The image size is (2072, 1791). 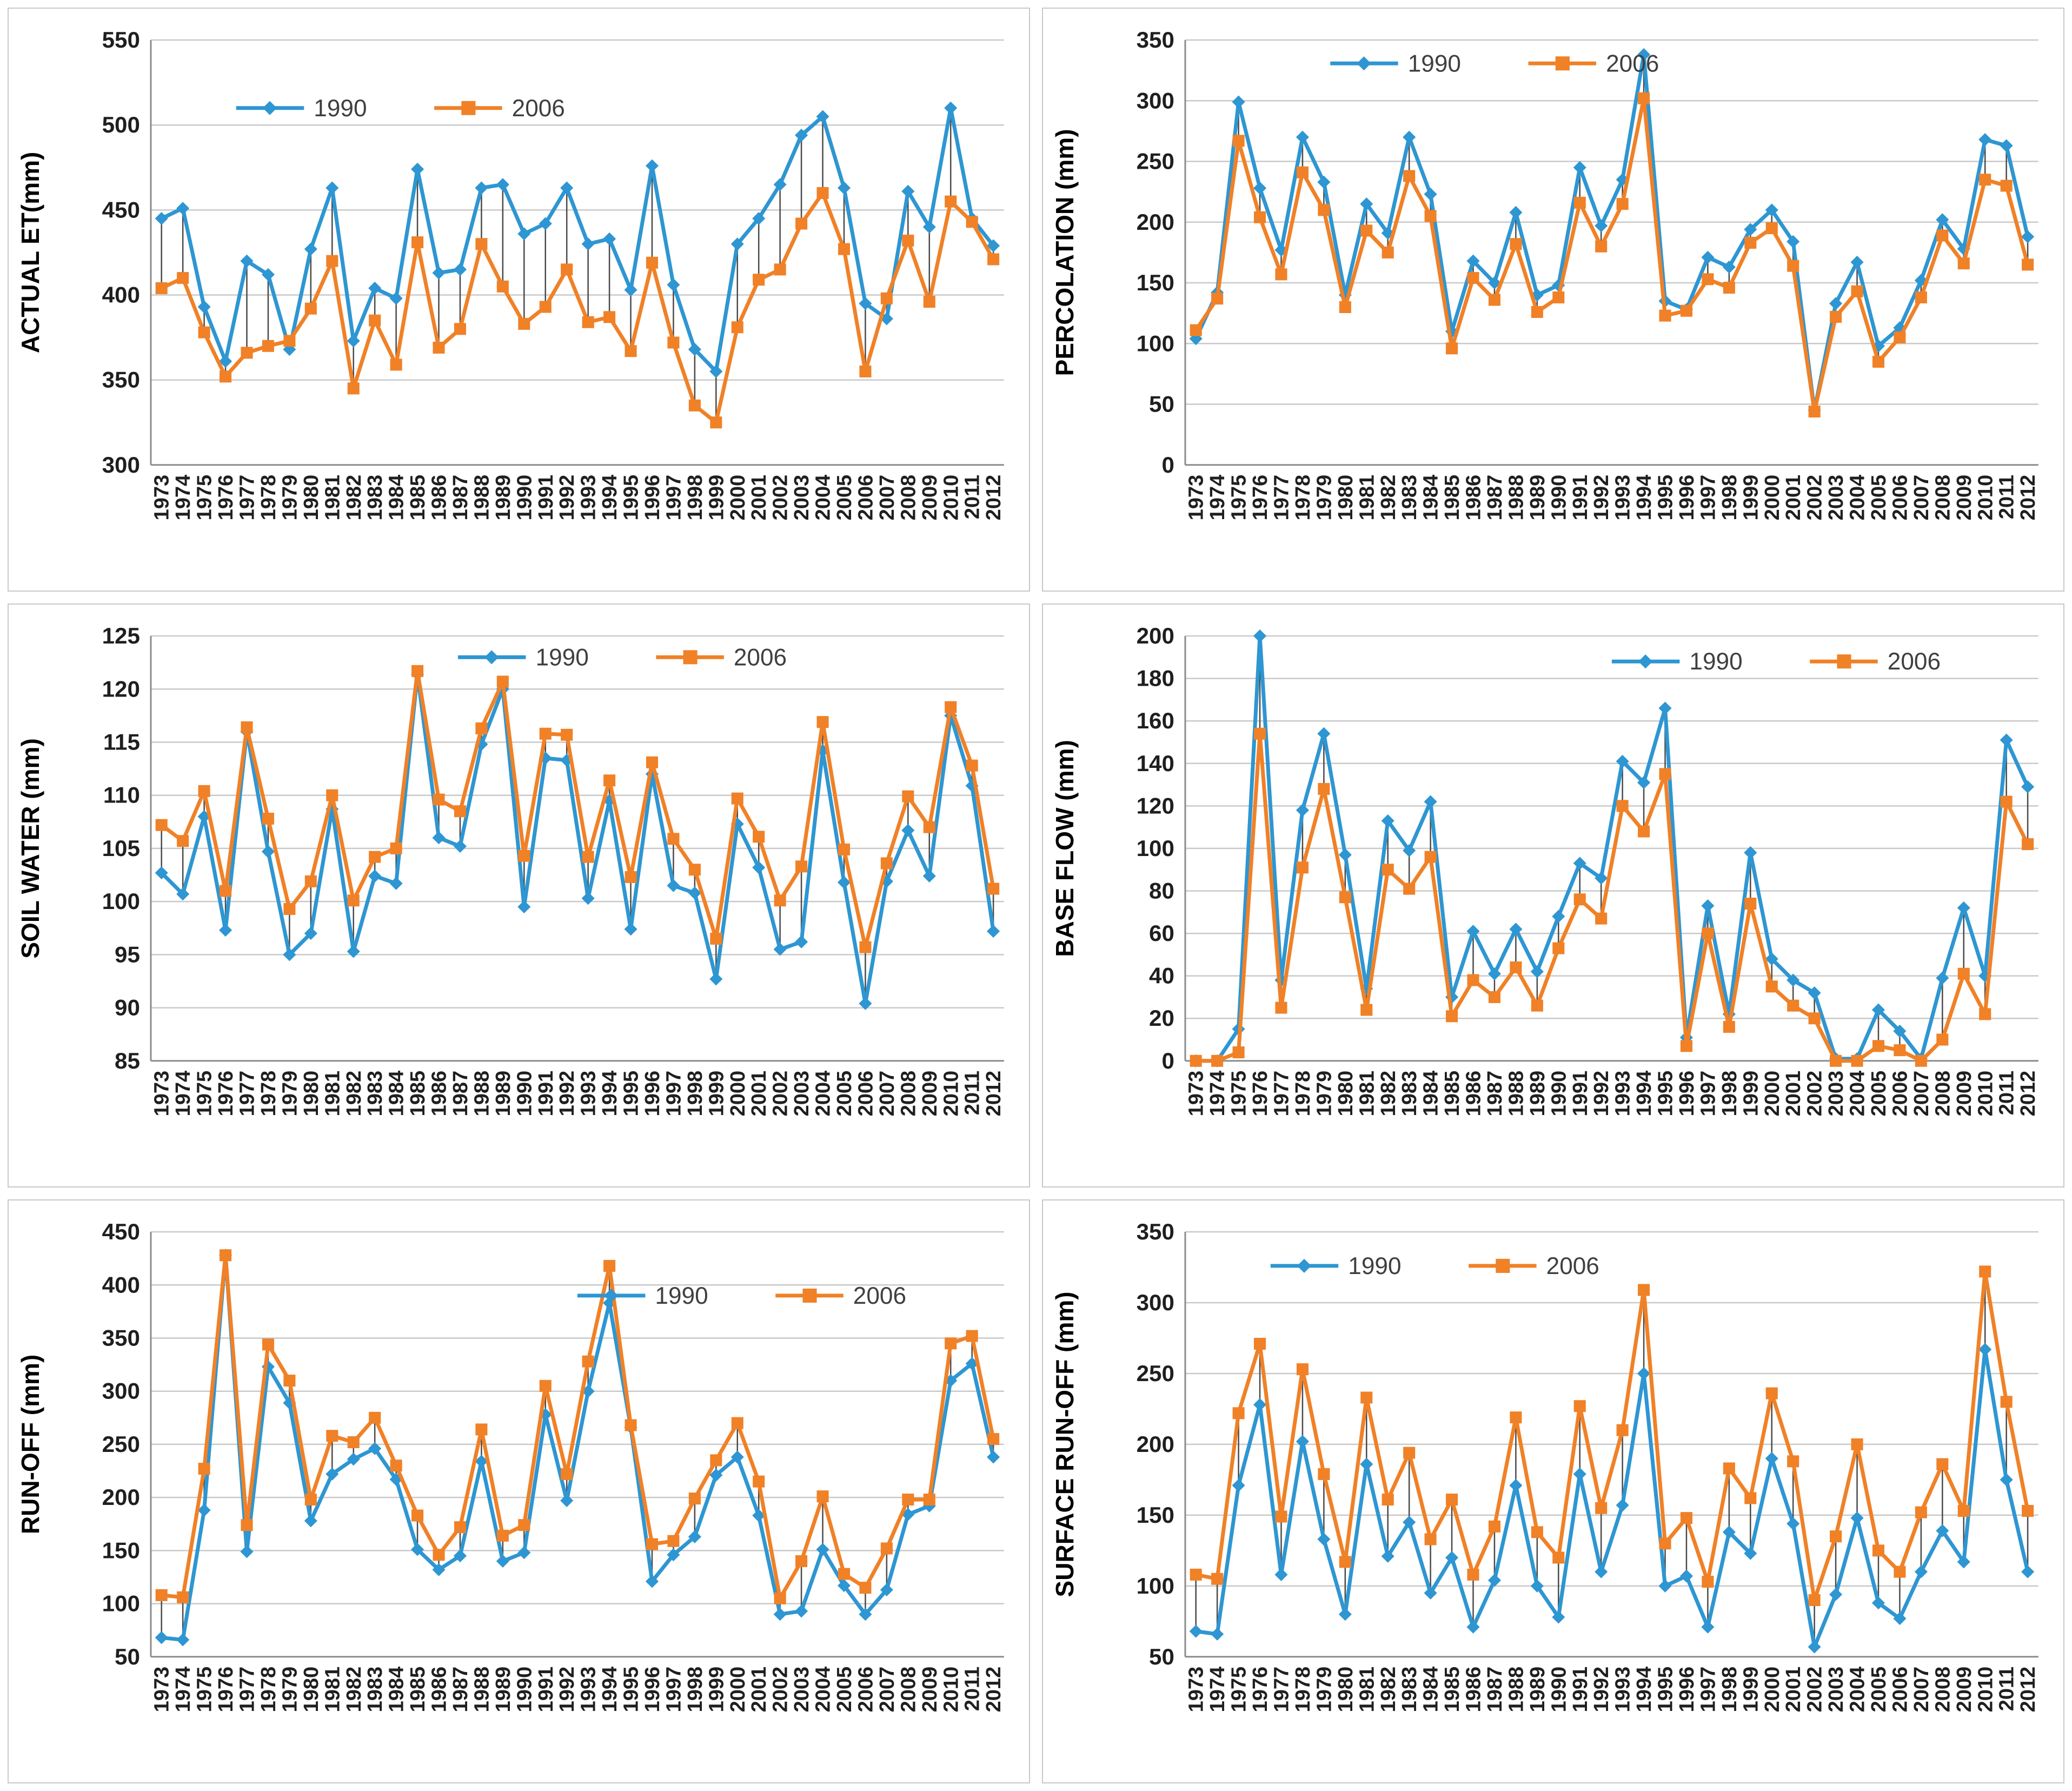 I want to click on y-axis-tick-labels: 50 100 150 200 250 300 350, so click(x=1155, y=1444).